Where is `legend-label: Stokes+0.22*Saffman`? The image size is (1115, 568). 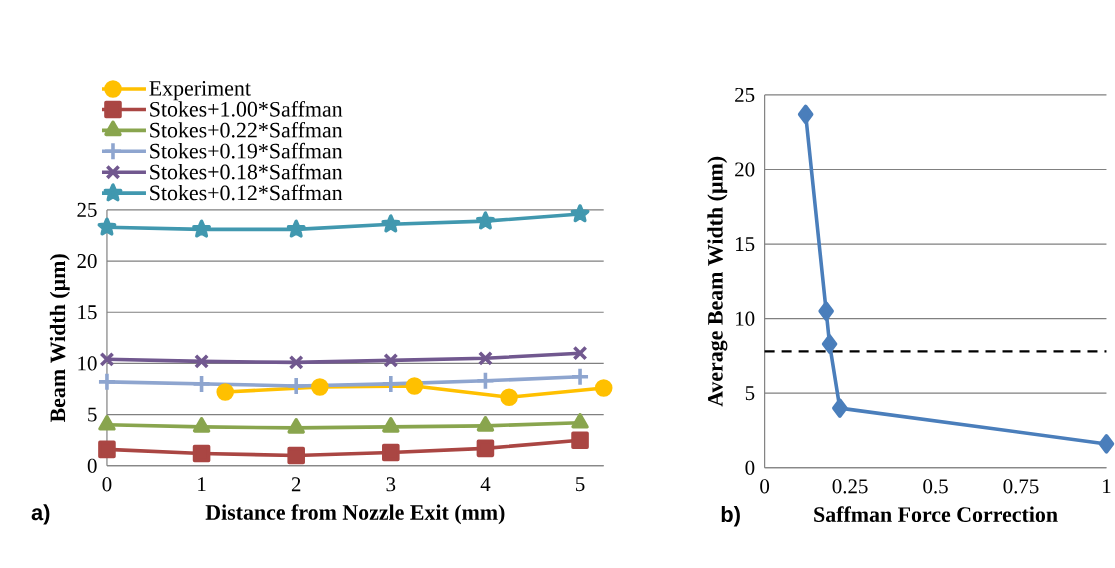
legend-label: Stokes+0.22*Saffman is located at coordinates (246, 130).